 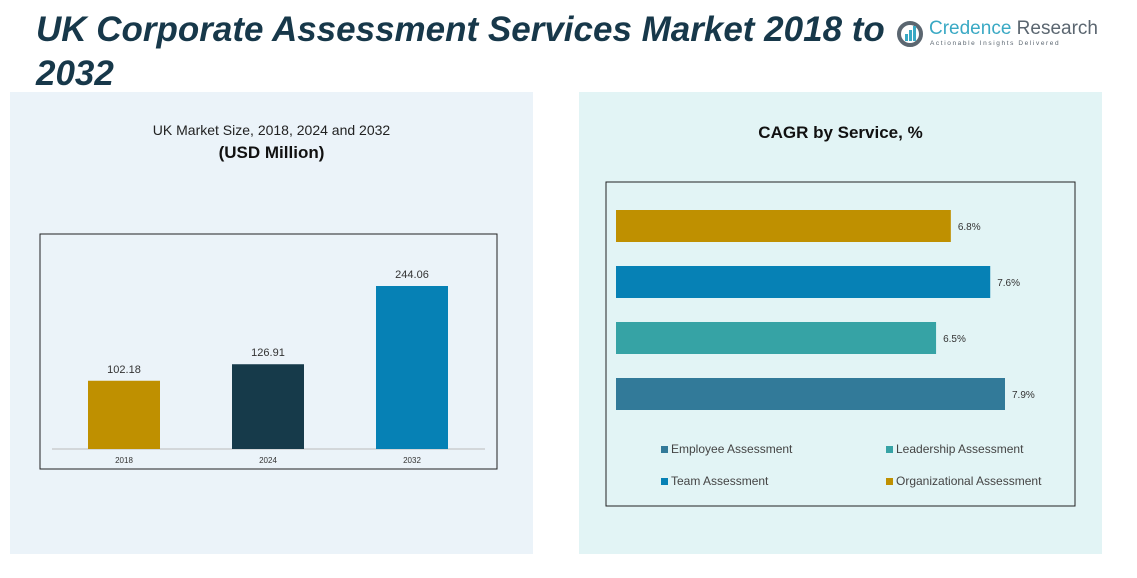 I want to click on hbar-label: 6.5%, so click(x=954, y=339).